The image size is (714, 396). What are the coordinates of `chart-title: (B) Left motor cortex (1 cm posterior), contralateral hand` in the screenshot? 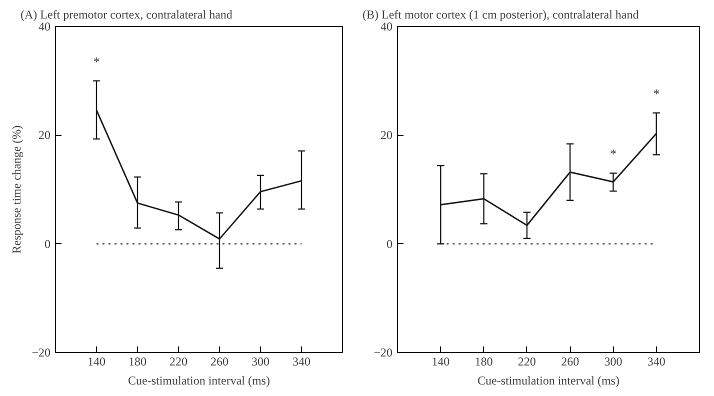 It's located at (500, 15).